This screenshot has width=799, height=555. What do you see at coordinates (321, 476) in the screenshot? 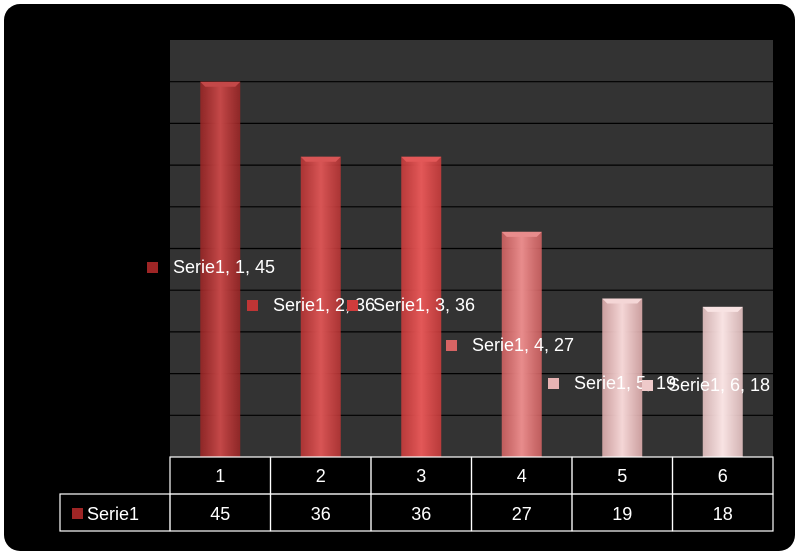
I see `table-header-cell: 2` at bounding box center [321, 476].